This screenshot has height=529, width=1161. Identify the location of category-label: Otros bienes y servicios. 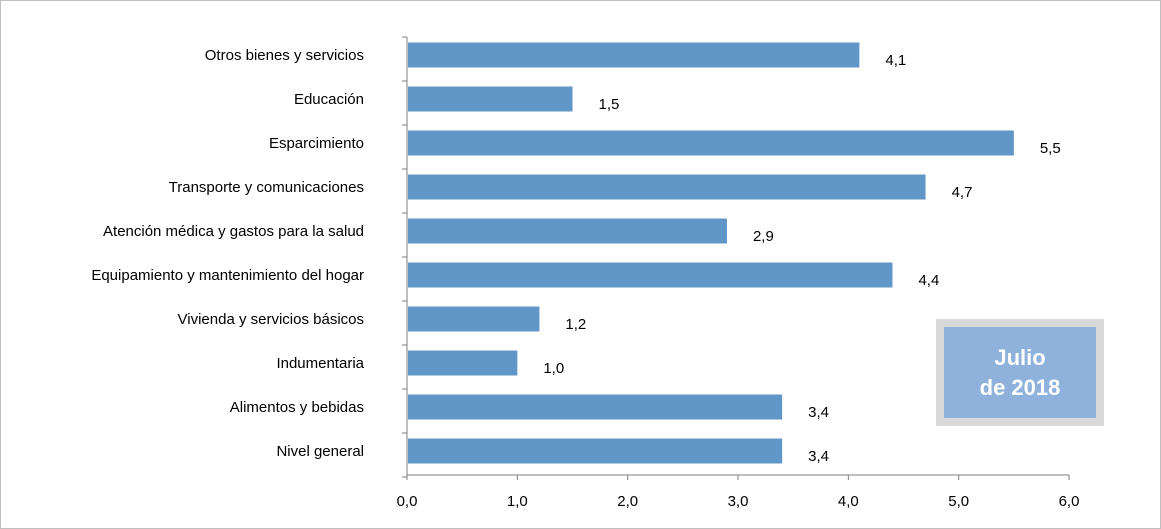
(284, 55).